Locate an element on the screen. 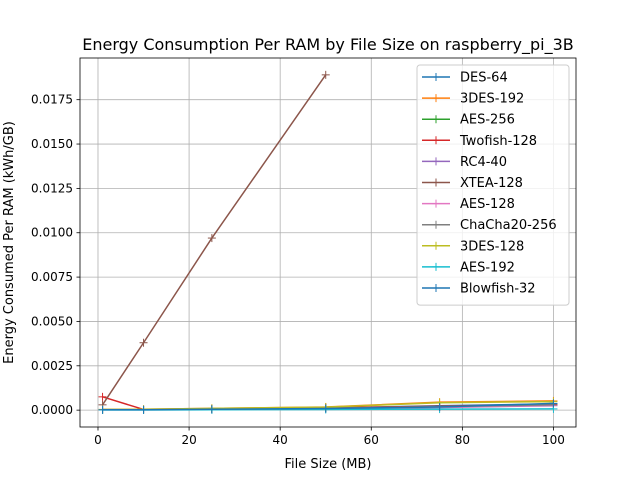  y-axis-label: Energy Consumed Per RAM (kWh/GB) is located at coordinates (9, 242).